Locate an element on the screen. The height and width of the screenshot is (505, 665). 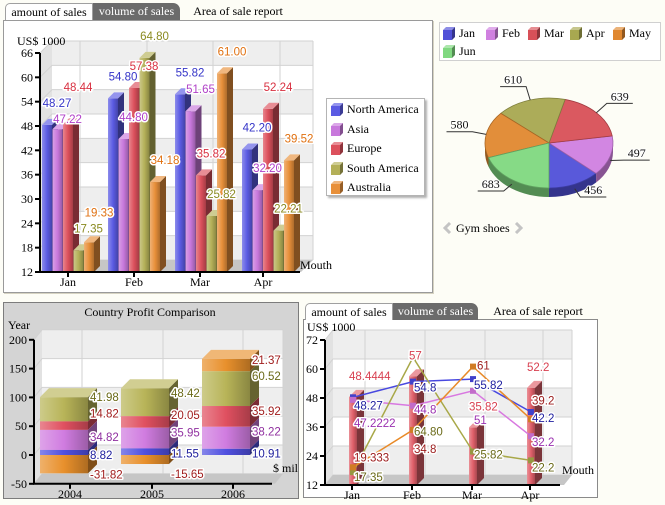
data-label: -15.65 is located at coordinates (187, 475).